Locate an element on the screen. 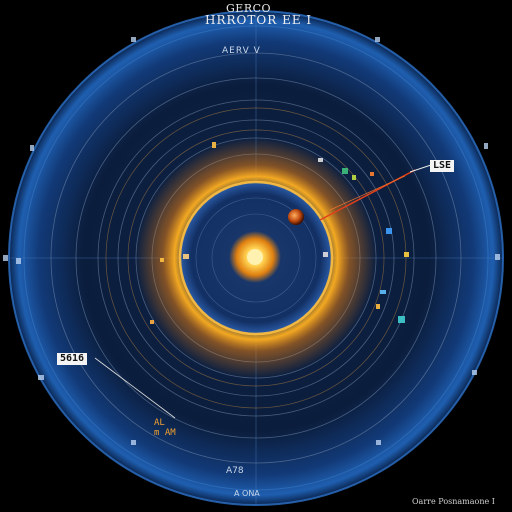  left-tag: 5616 is located at coordinates (72, 359).